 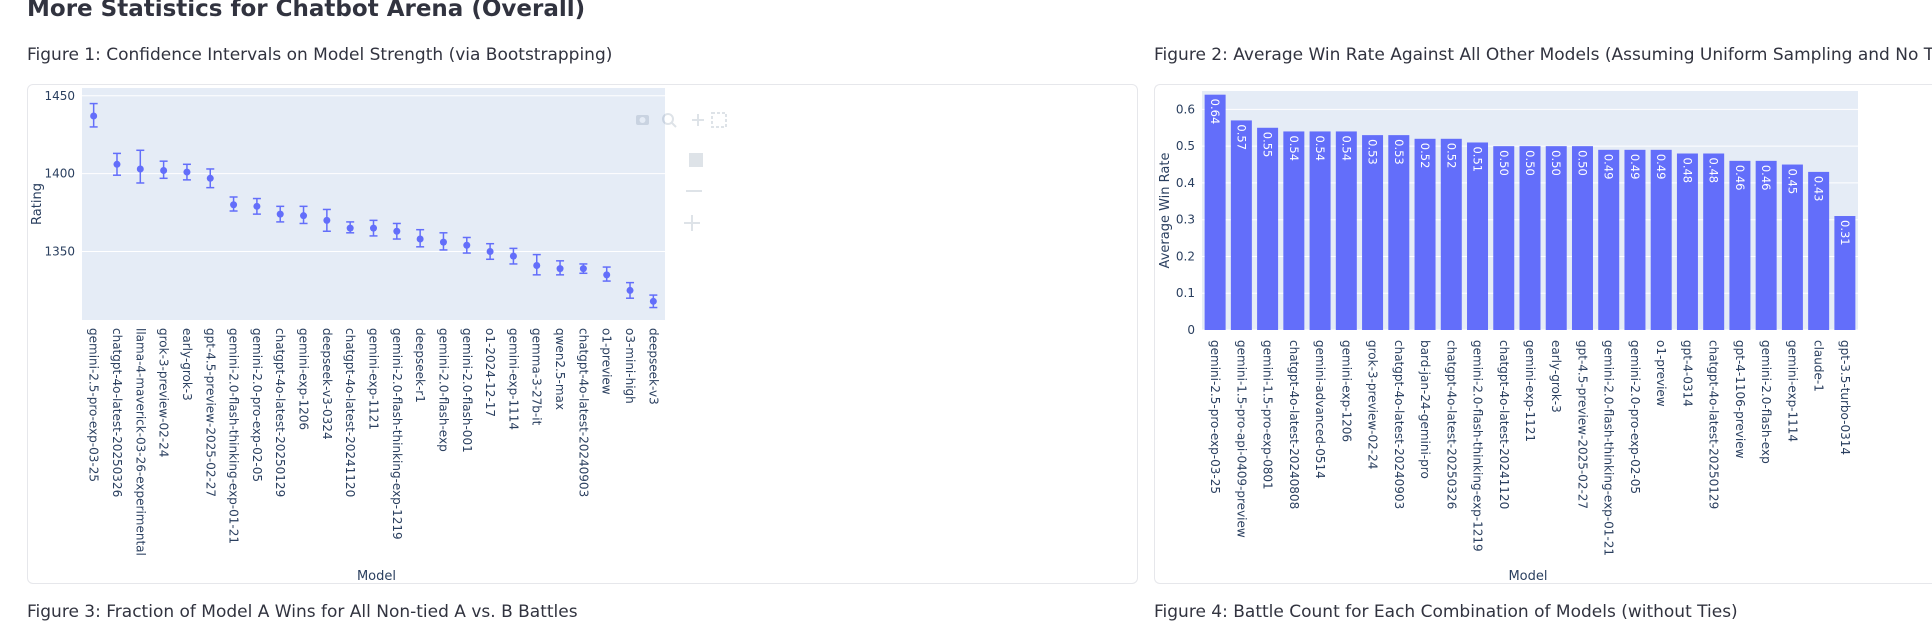 What do you see at coordinates (374, 379) in the screenshot?
I see `x-tick-label: gemini-exp-1121` at bounding box center [374, 379].